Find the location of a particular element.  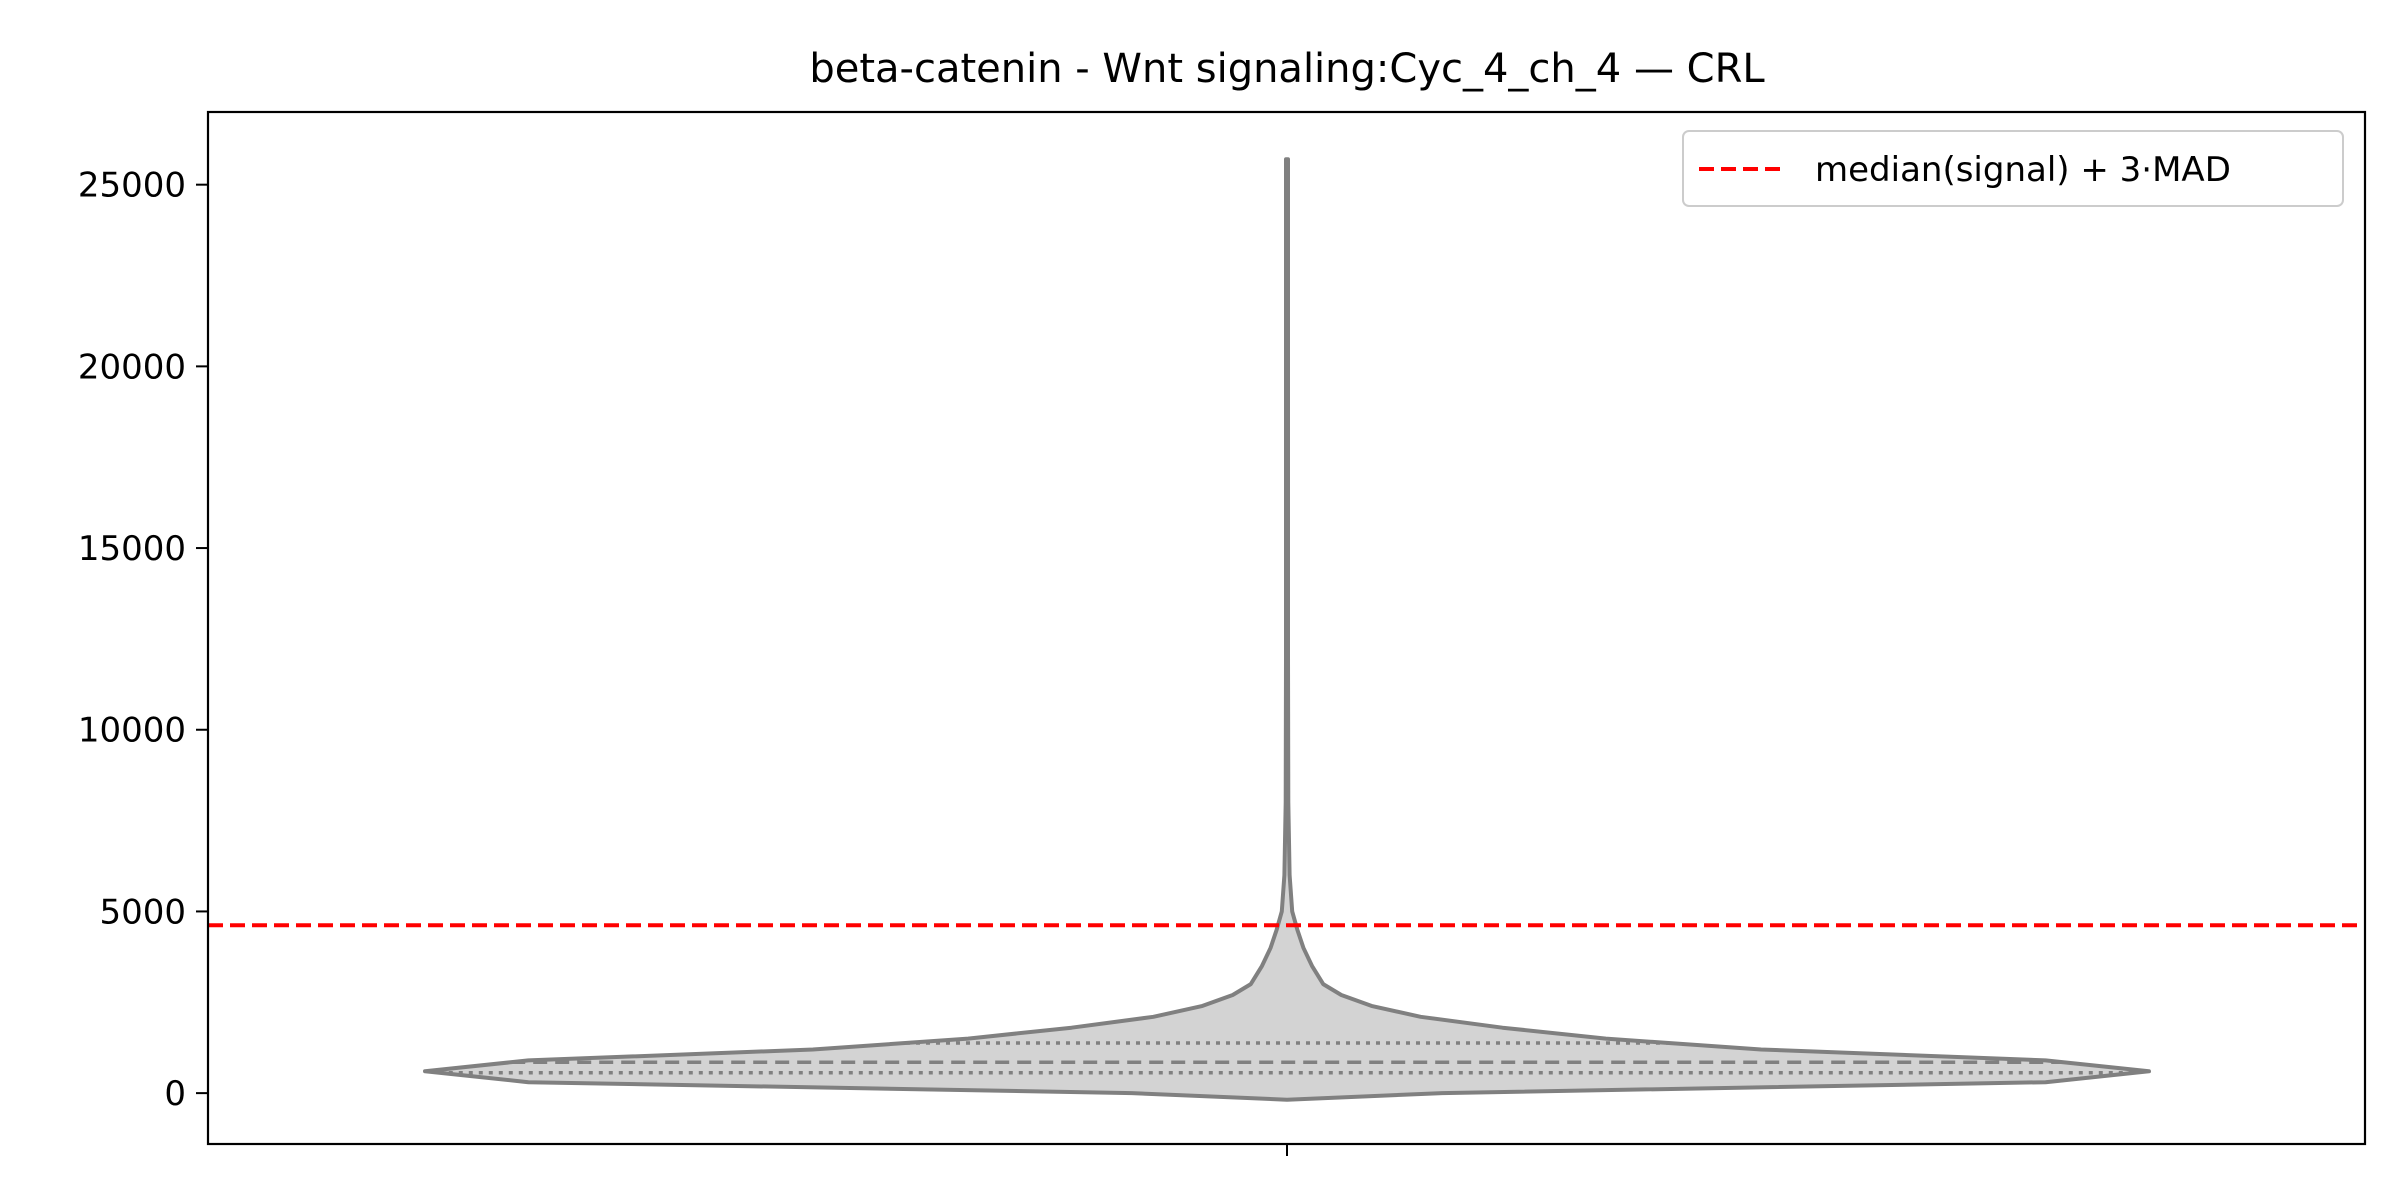

y-tick-label: 20000 is located at coordinates (132, 367).